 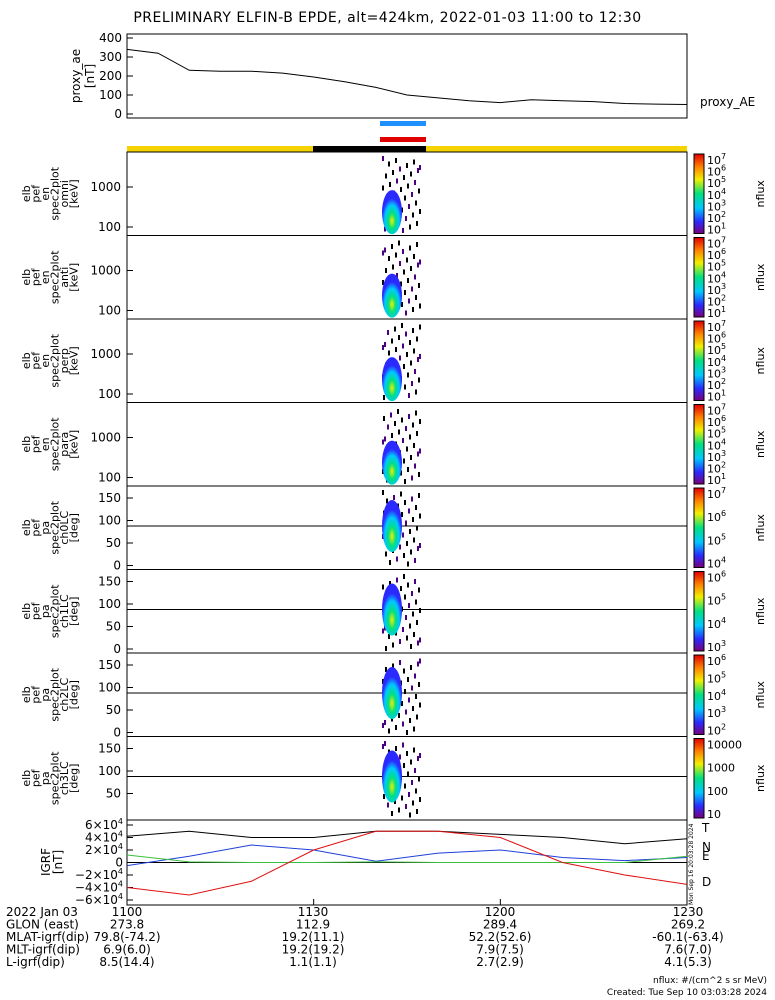 I want to click on footer-row-value: -60.1(-63.4), so click(x=687, y=937).